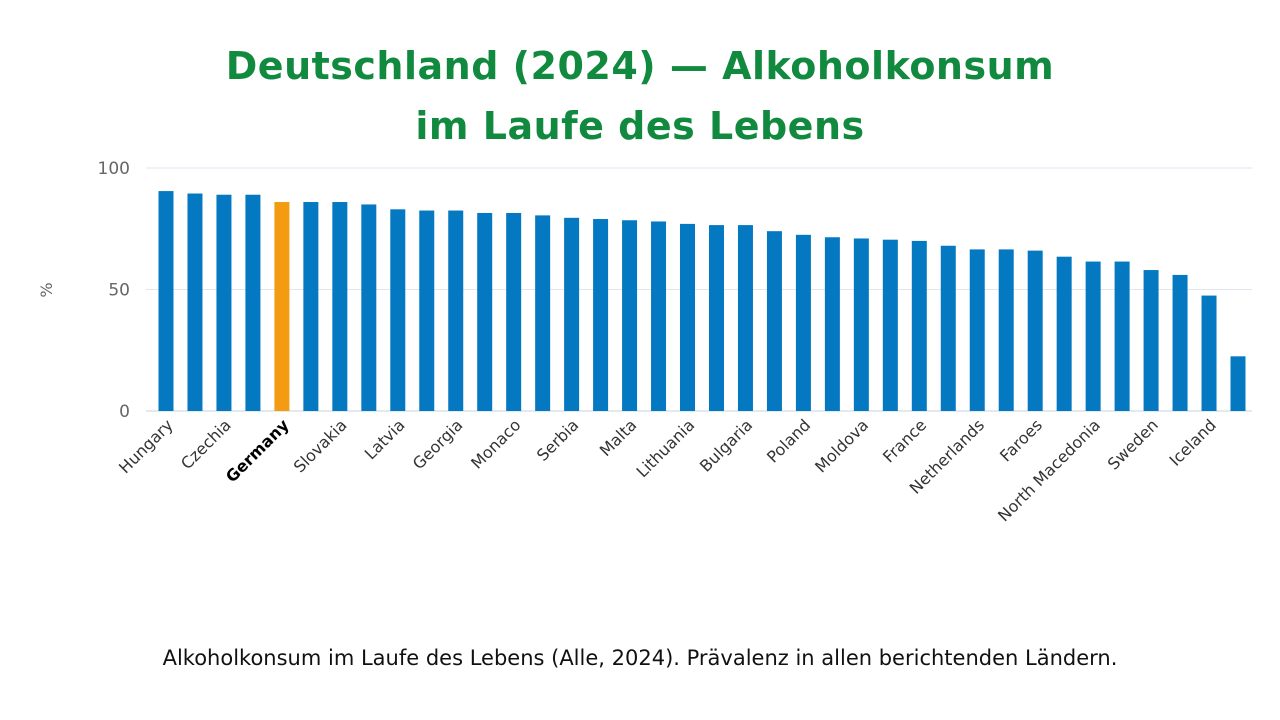  Describe the element at coordinates (1021, 440) in the screenshot. I see `x-tick-label: Faroes` at that location.